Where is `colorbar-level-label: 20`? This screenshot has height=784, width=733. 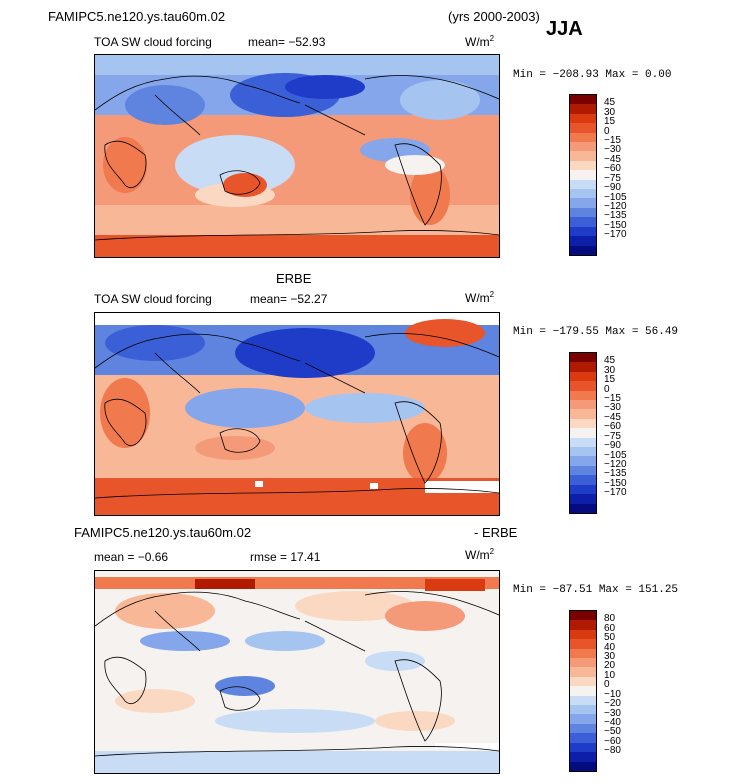
colorbar-level-label: 20 is located at coordinates (610, 666).